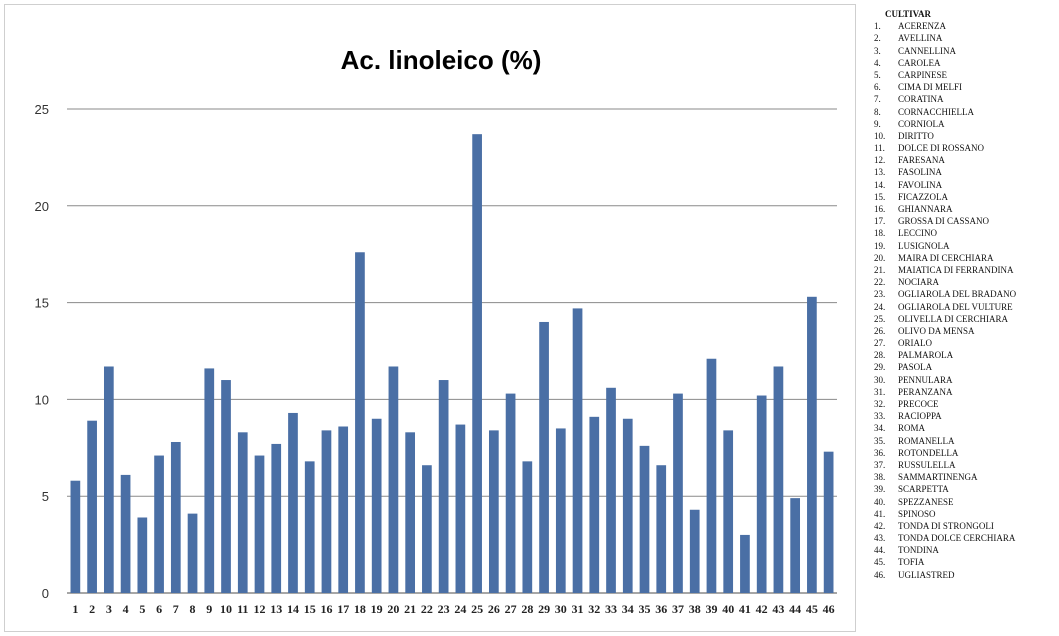  I want to click on legend-item: 11. DOLCE DI ROSSANO, so click(966, 148).